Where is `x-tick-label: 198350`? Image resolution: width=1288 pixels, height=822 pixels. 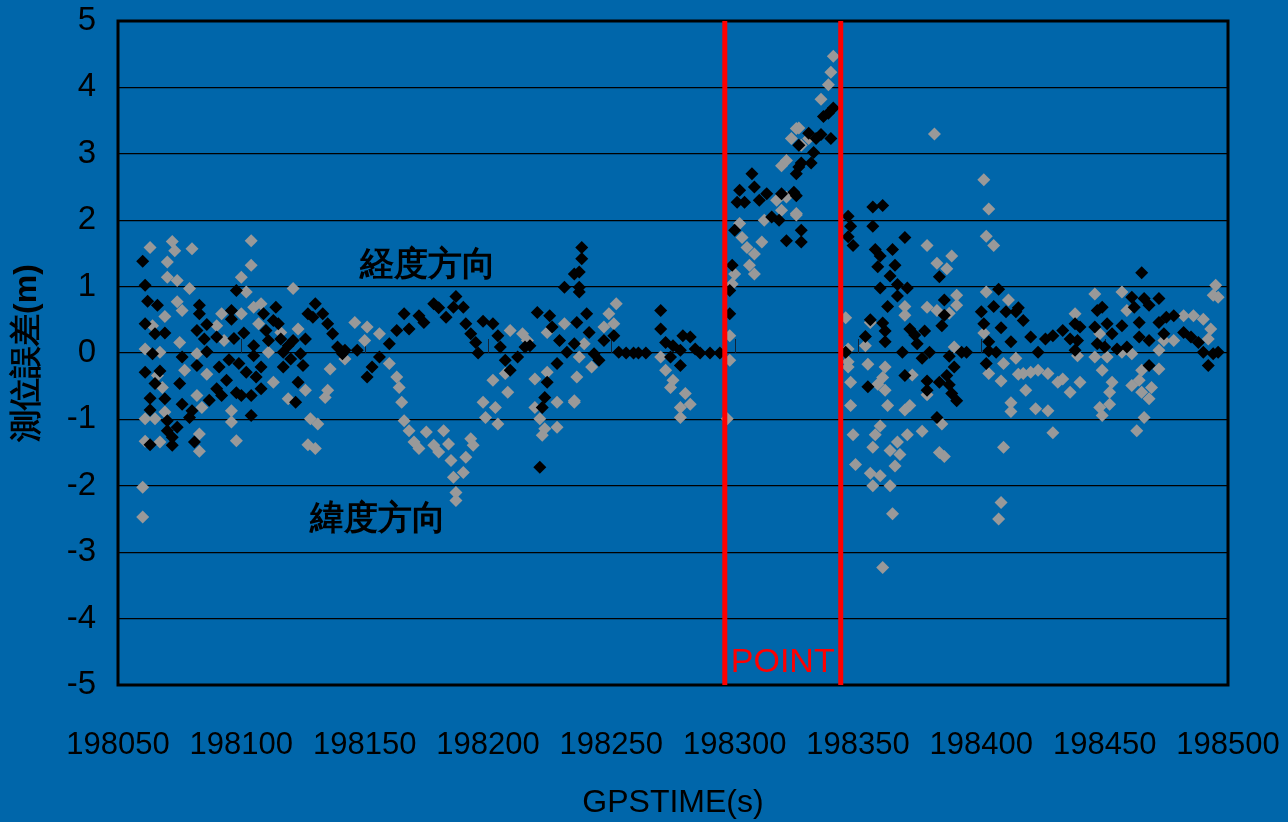 x-tick-label: 198350 is located at coordinates (858, 744).